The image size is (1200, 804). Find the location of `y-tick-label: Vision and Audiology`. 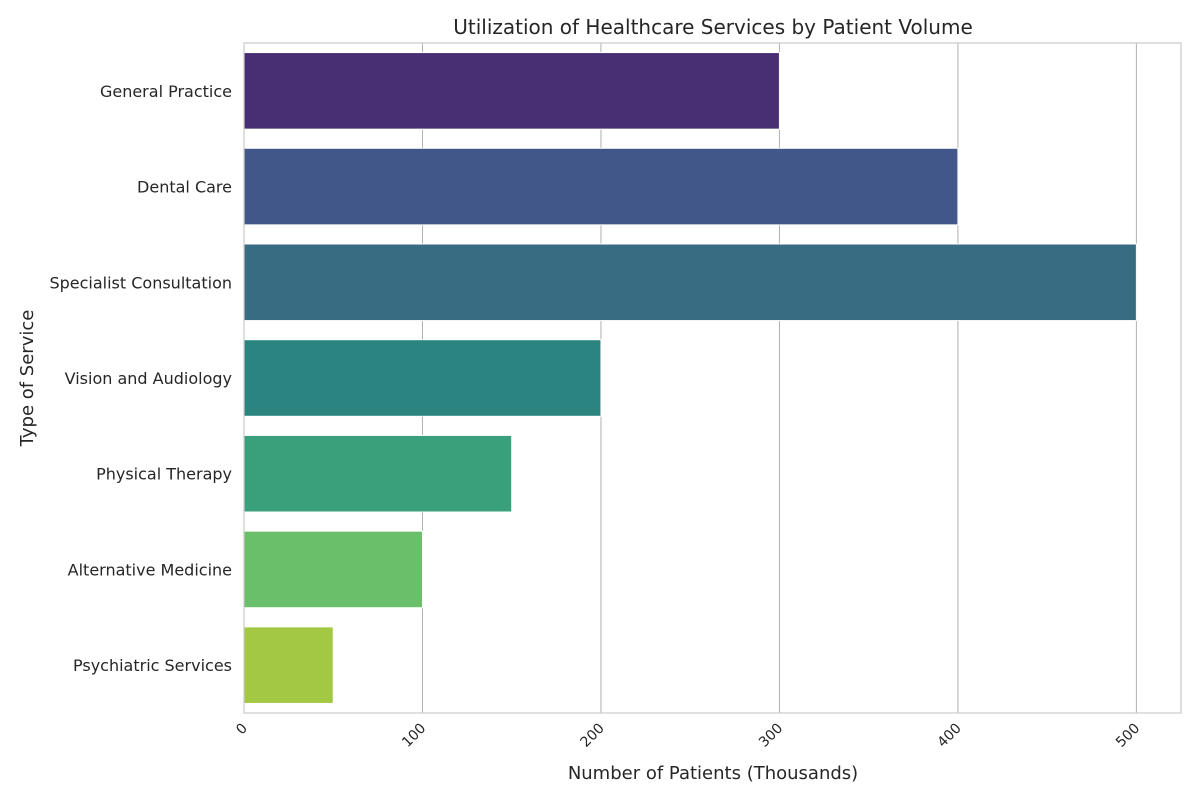

y-tick-label: Vision and Audiology is located at coordinates (148, 378).